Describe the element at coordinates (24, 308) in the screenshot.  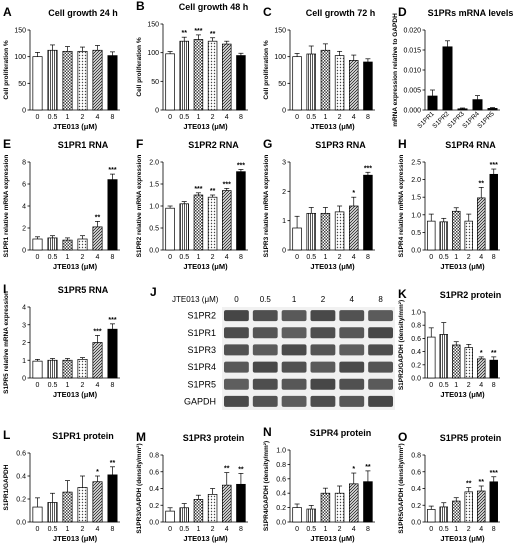
I see `y-tick-label: 4` at that location.